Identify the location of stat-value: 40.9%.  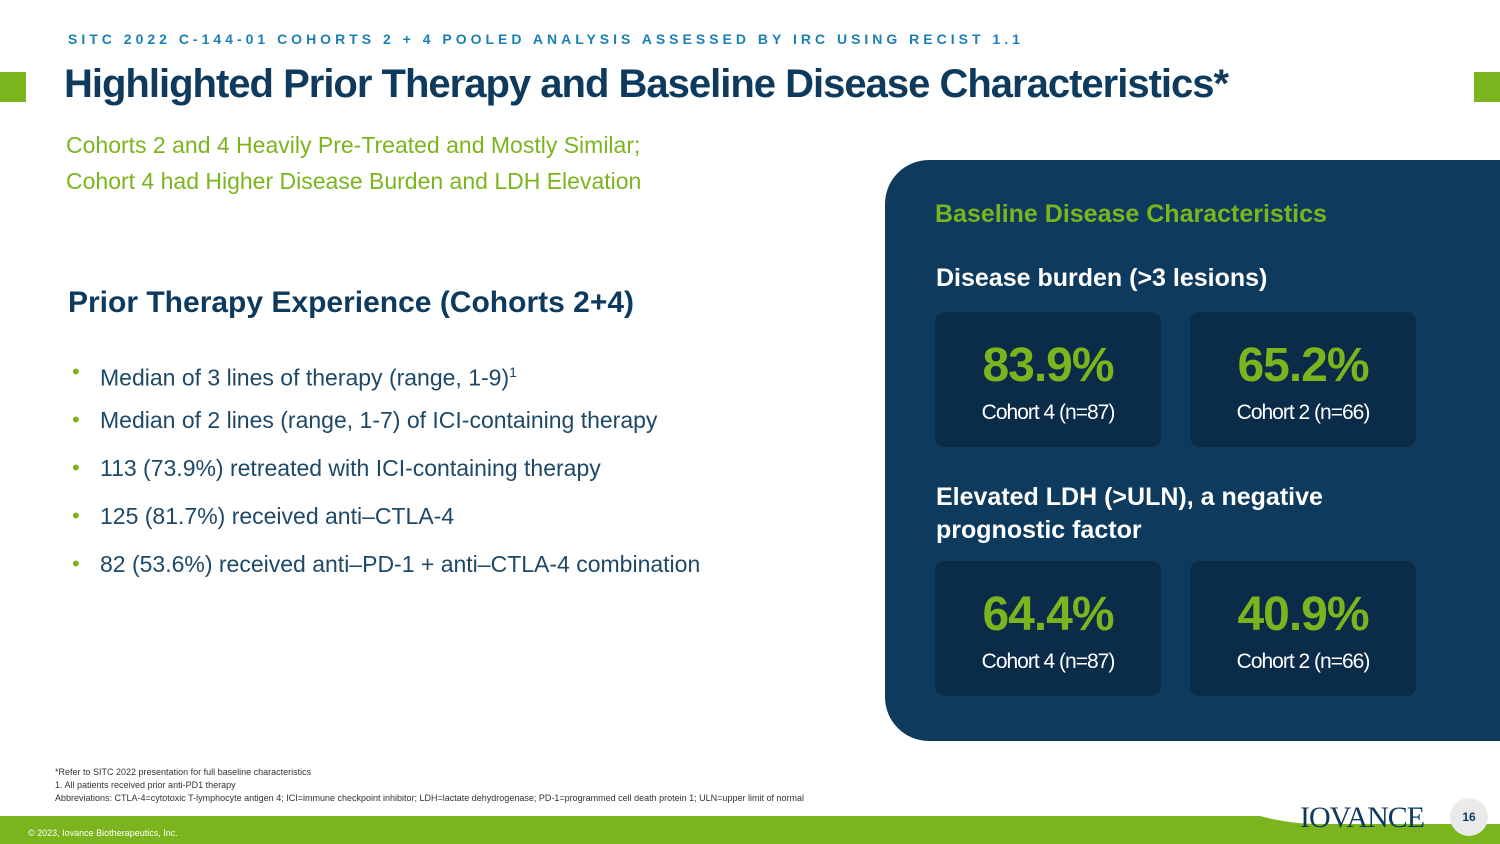
(1303, 614).